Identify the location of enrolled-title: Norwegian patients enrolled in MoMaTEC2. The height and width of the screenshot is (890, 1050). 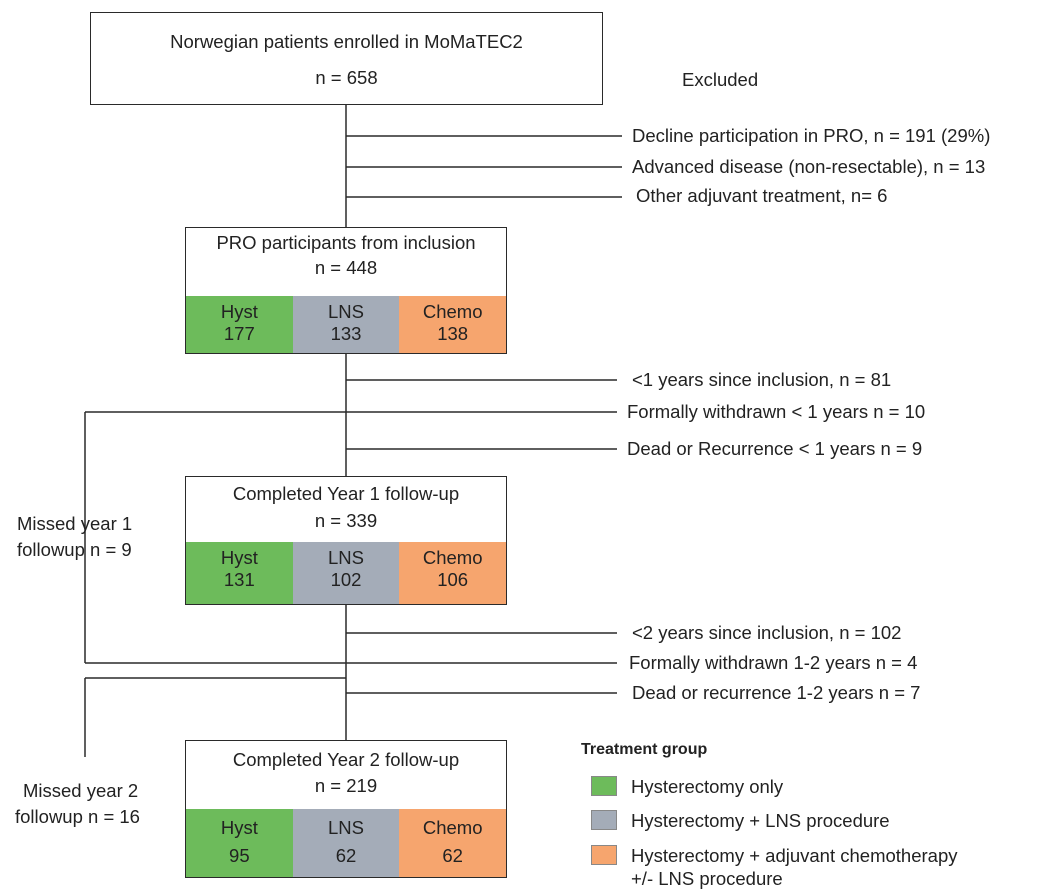
(346, 41).